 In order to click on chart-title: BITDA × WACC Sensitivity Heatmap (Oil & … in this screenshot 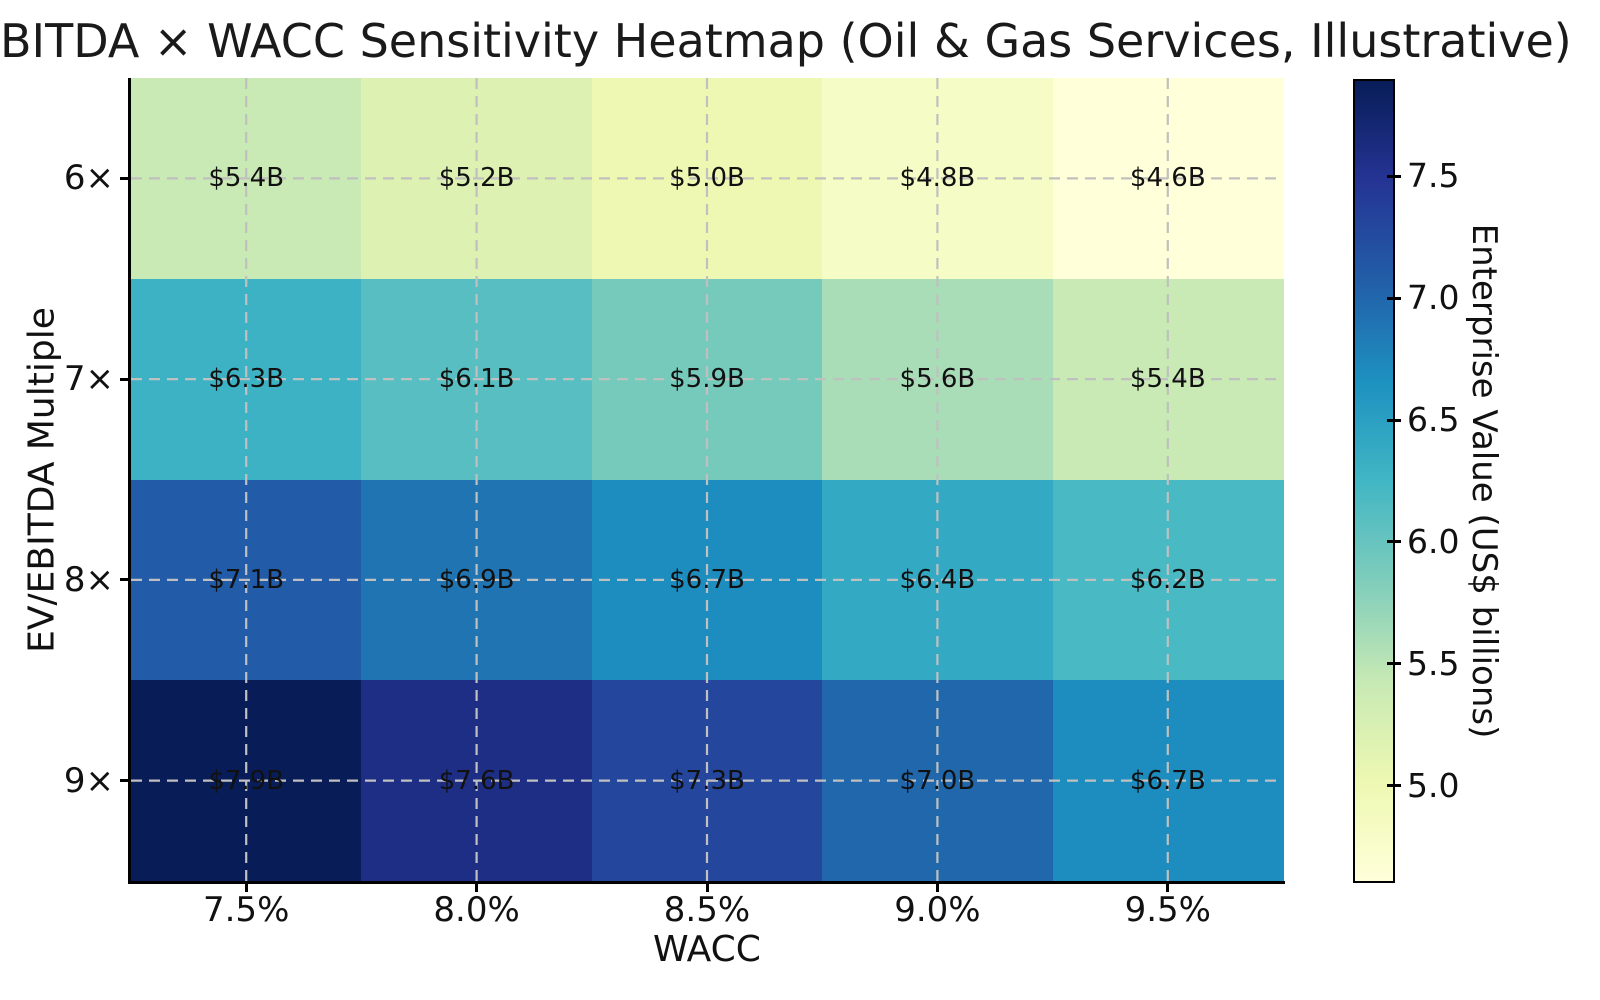, I will do `click(786, 41)`.